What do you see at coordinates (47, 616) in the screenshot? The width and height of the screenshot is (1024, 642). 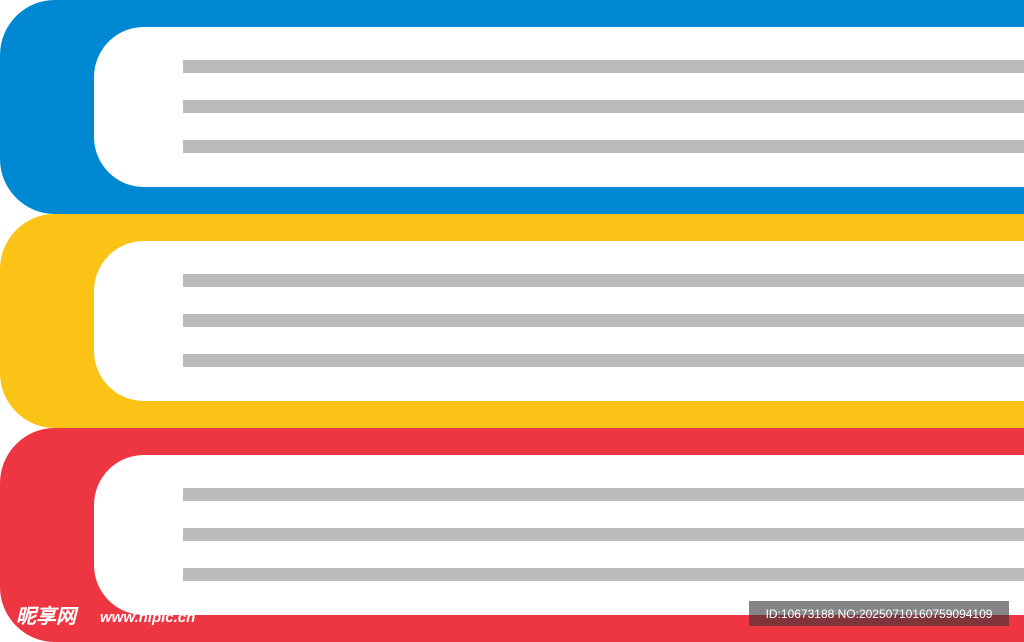 I see `watermark-site: 昵享网` at bounding box center [47, 616].